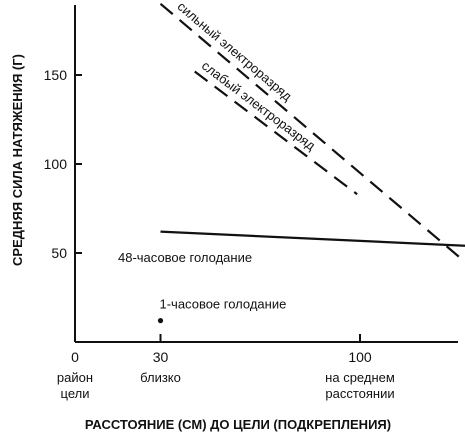 The height and width of the screenshot is (444, 465). I want to click on x-category-label-1-0: близко, so click(160, 377).